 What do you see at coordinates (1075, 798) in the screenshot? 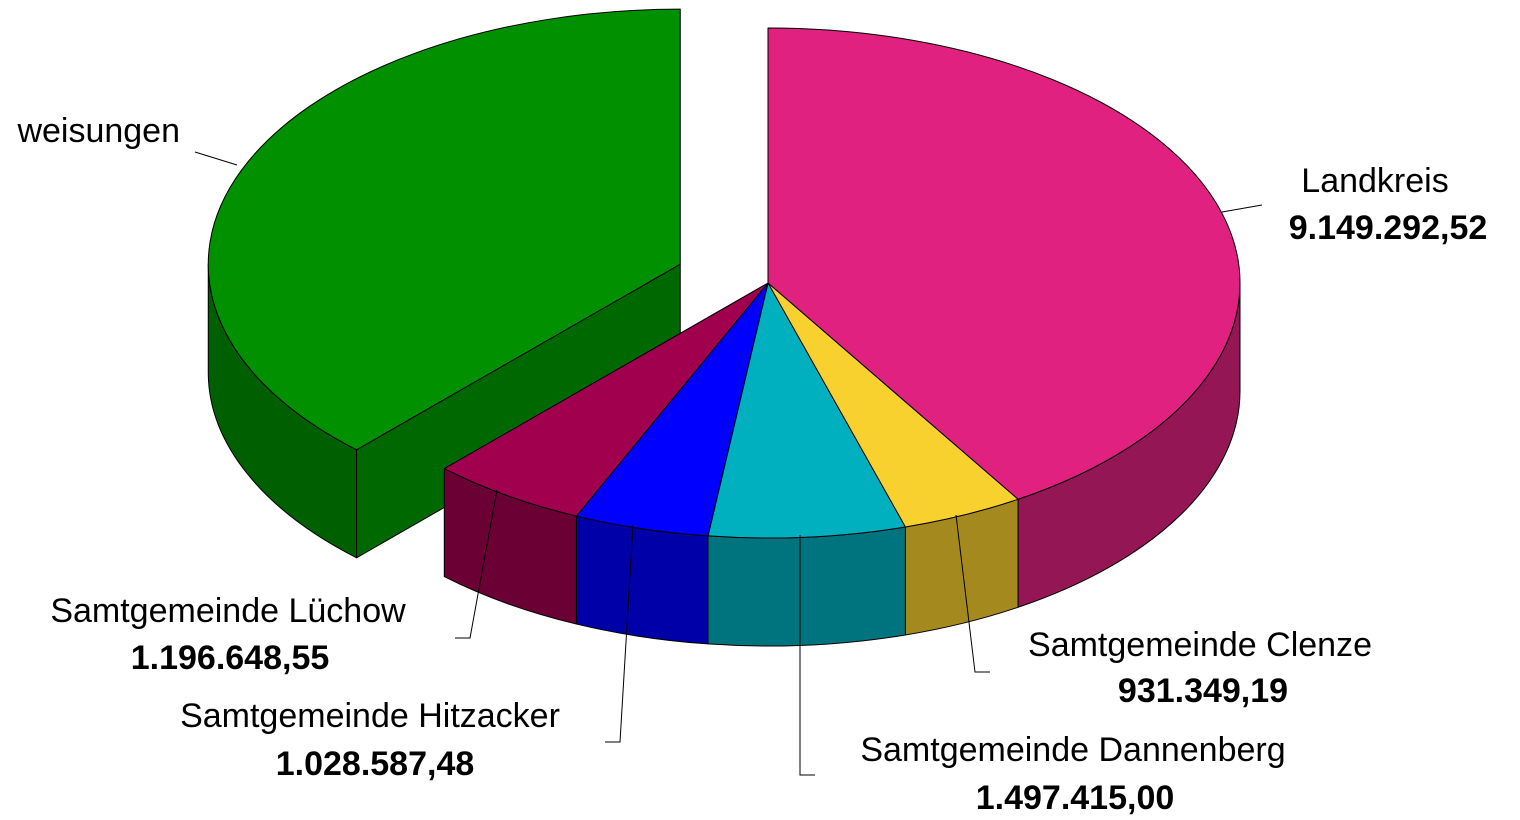
I see `slice-value: 1.497.415,00` at bounding box center [1075, 798].